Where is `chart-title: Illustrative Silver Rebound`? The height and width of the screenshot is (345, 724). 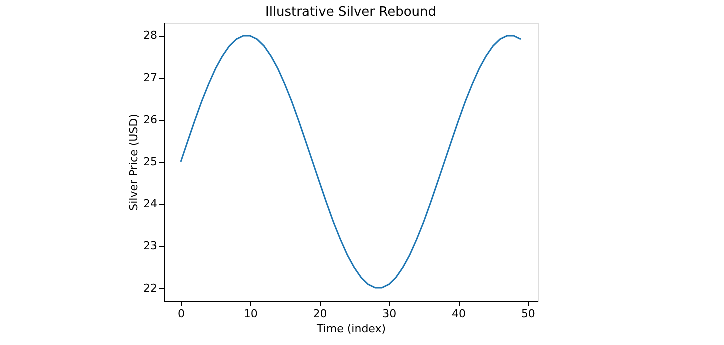 chart-title: Illustrative Silver Rebound is located at coordinates (351, 12).